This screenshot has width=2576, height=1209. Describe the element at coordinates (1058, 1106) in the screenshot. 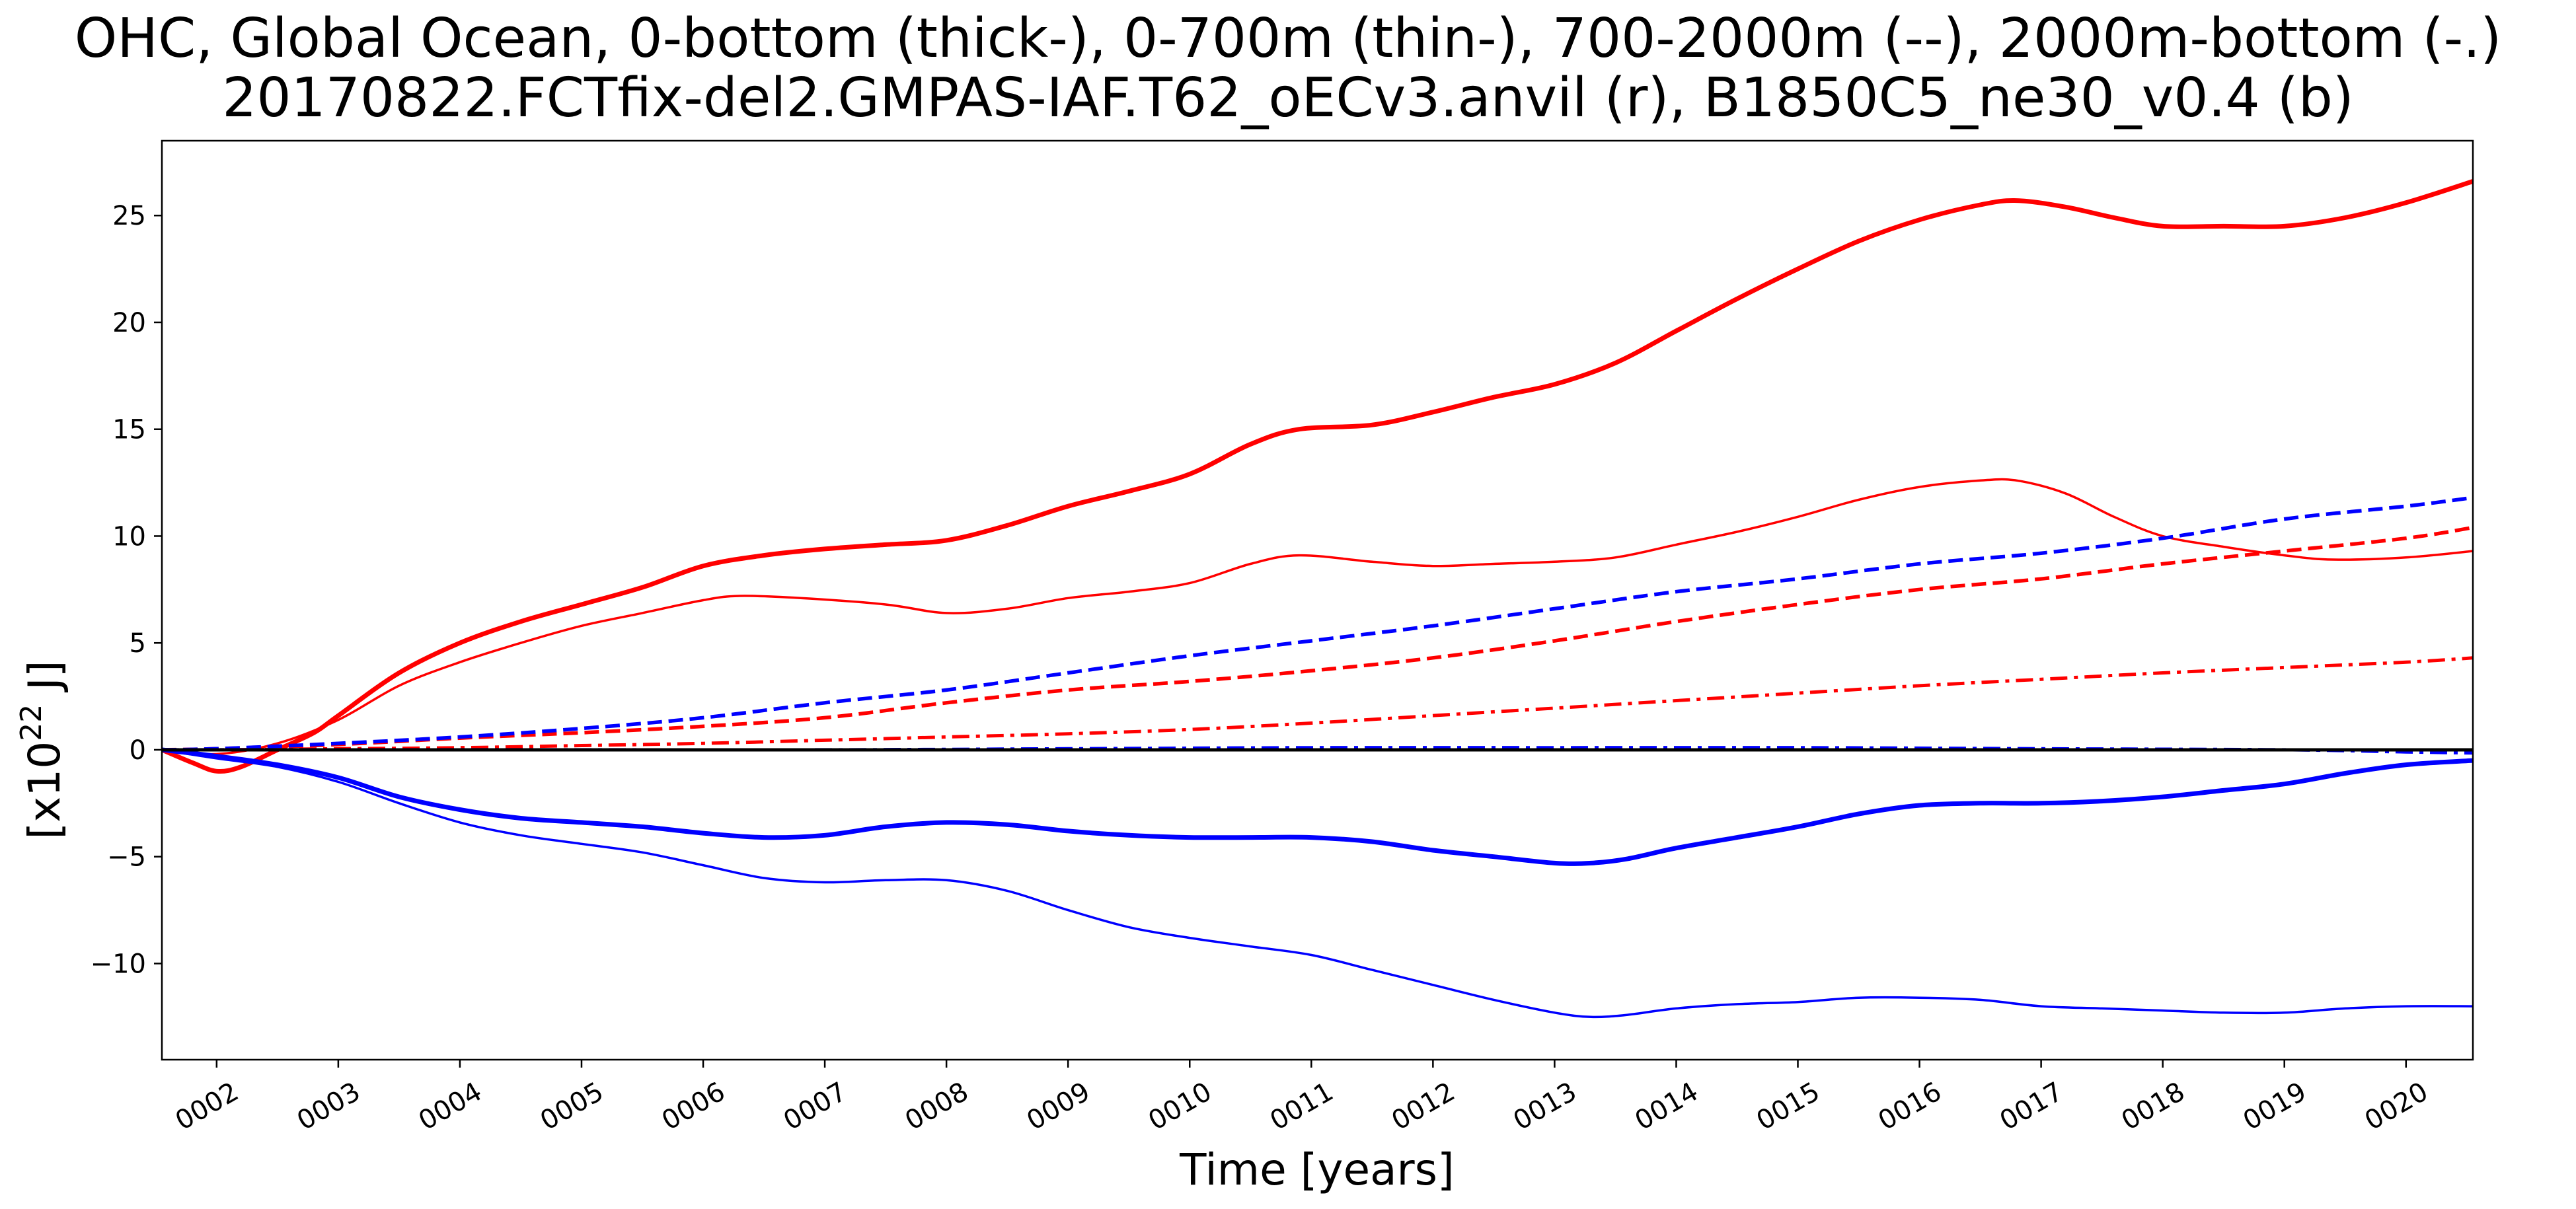

I see `x-tick-label-7: 0009` at that location.